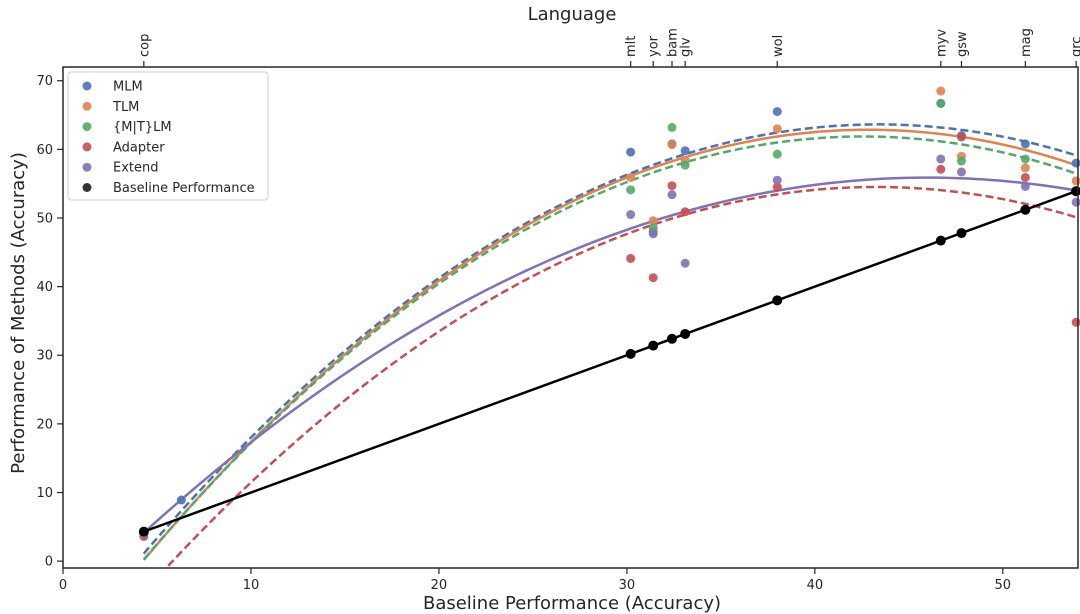 The width and height of the screenshot is (1080, 614). I want to click on x-tick-label-3: 30, so click(627, 585).